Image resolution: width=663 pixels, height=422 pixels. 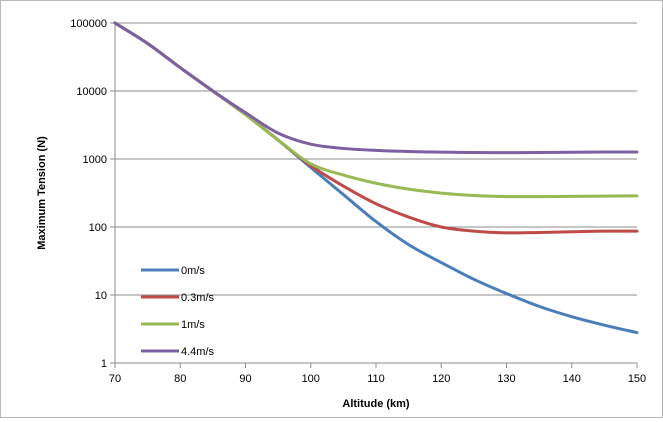 I want to click on legend-label: 4.4m/s, so click(x=198, y=352).